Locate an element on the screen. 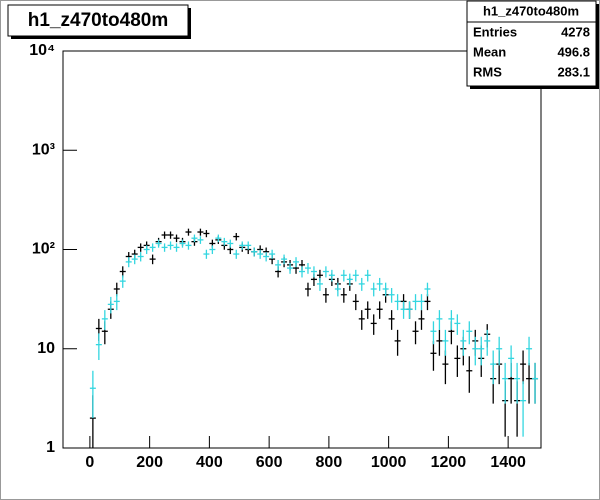 This screenshot has height=500, width=600. x-tick-label: 600 is located at coordinates (269, 462).